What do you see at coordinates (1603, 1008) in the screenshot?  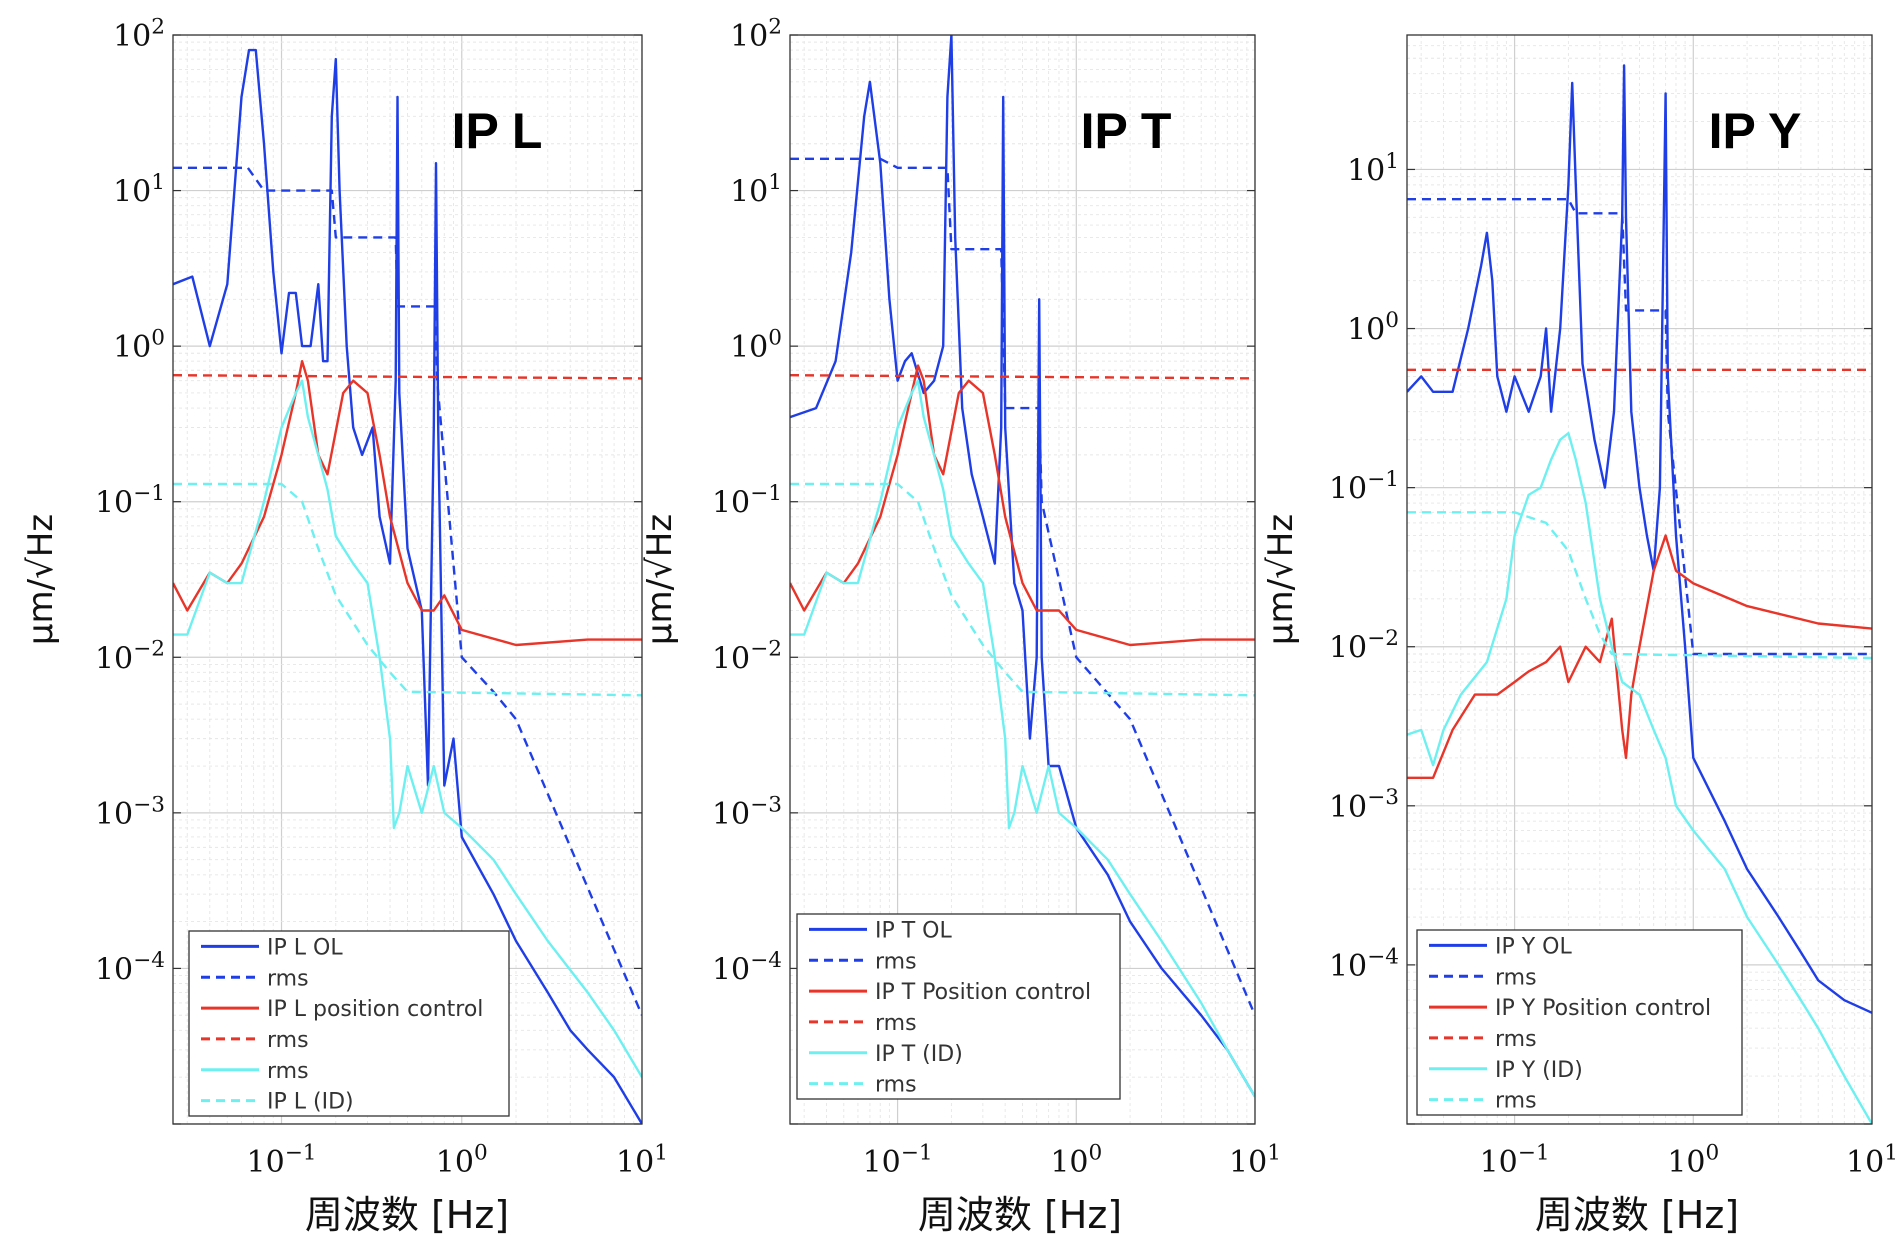 I see `legend-entry-3: IP Y Position control` at bounding box center [1603, 1008].